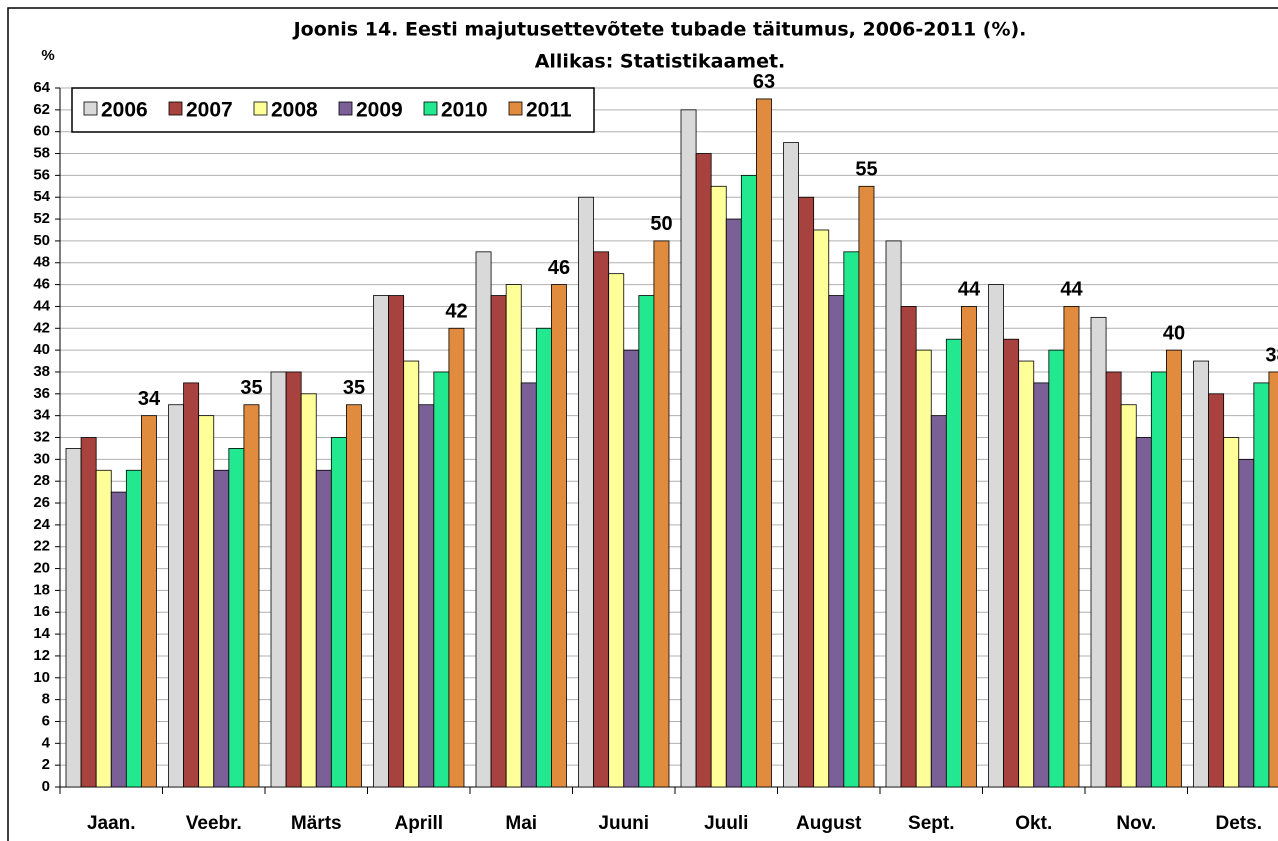  I want to click on data-label: 38, so click(1271, 355).